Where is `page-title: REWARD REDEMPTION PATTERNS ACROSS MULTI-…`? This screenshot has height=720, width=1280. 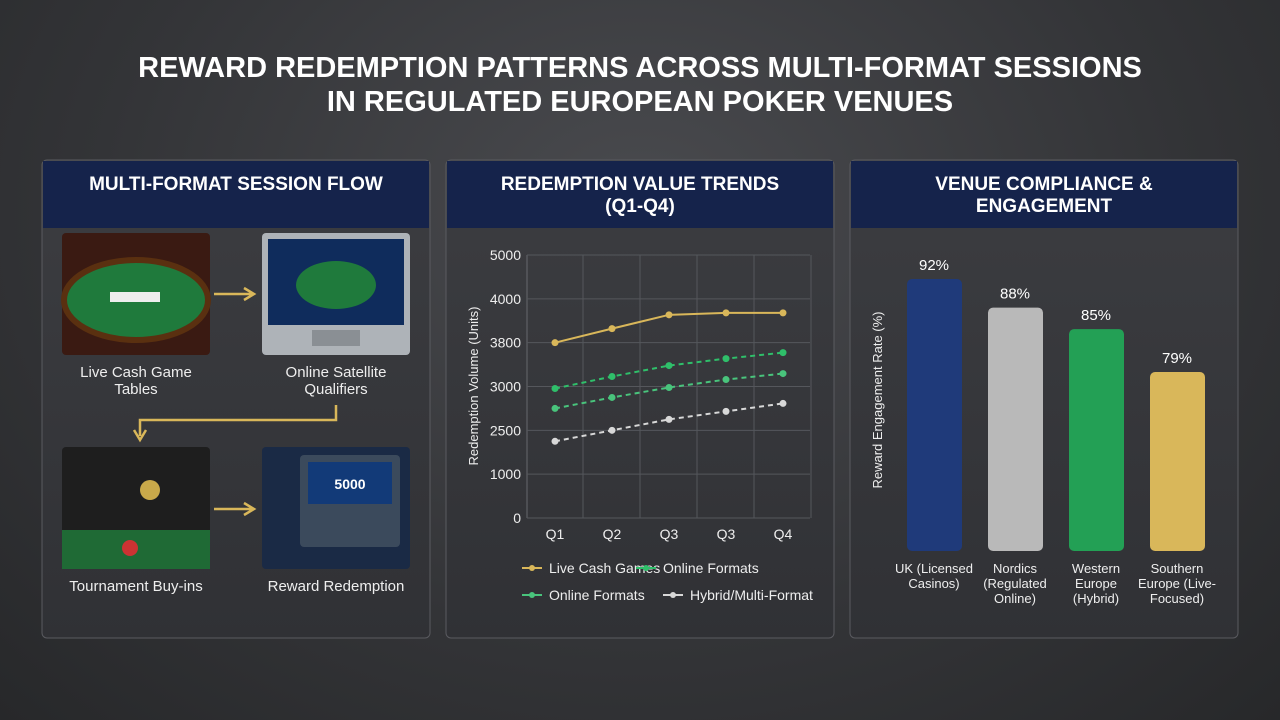 page-title: REWARD REDEMPTION PATTERNS ACROSS MULTI-… is located at coordinates (640, 68).